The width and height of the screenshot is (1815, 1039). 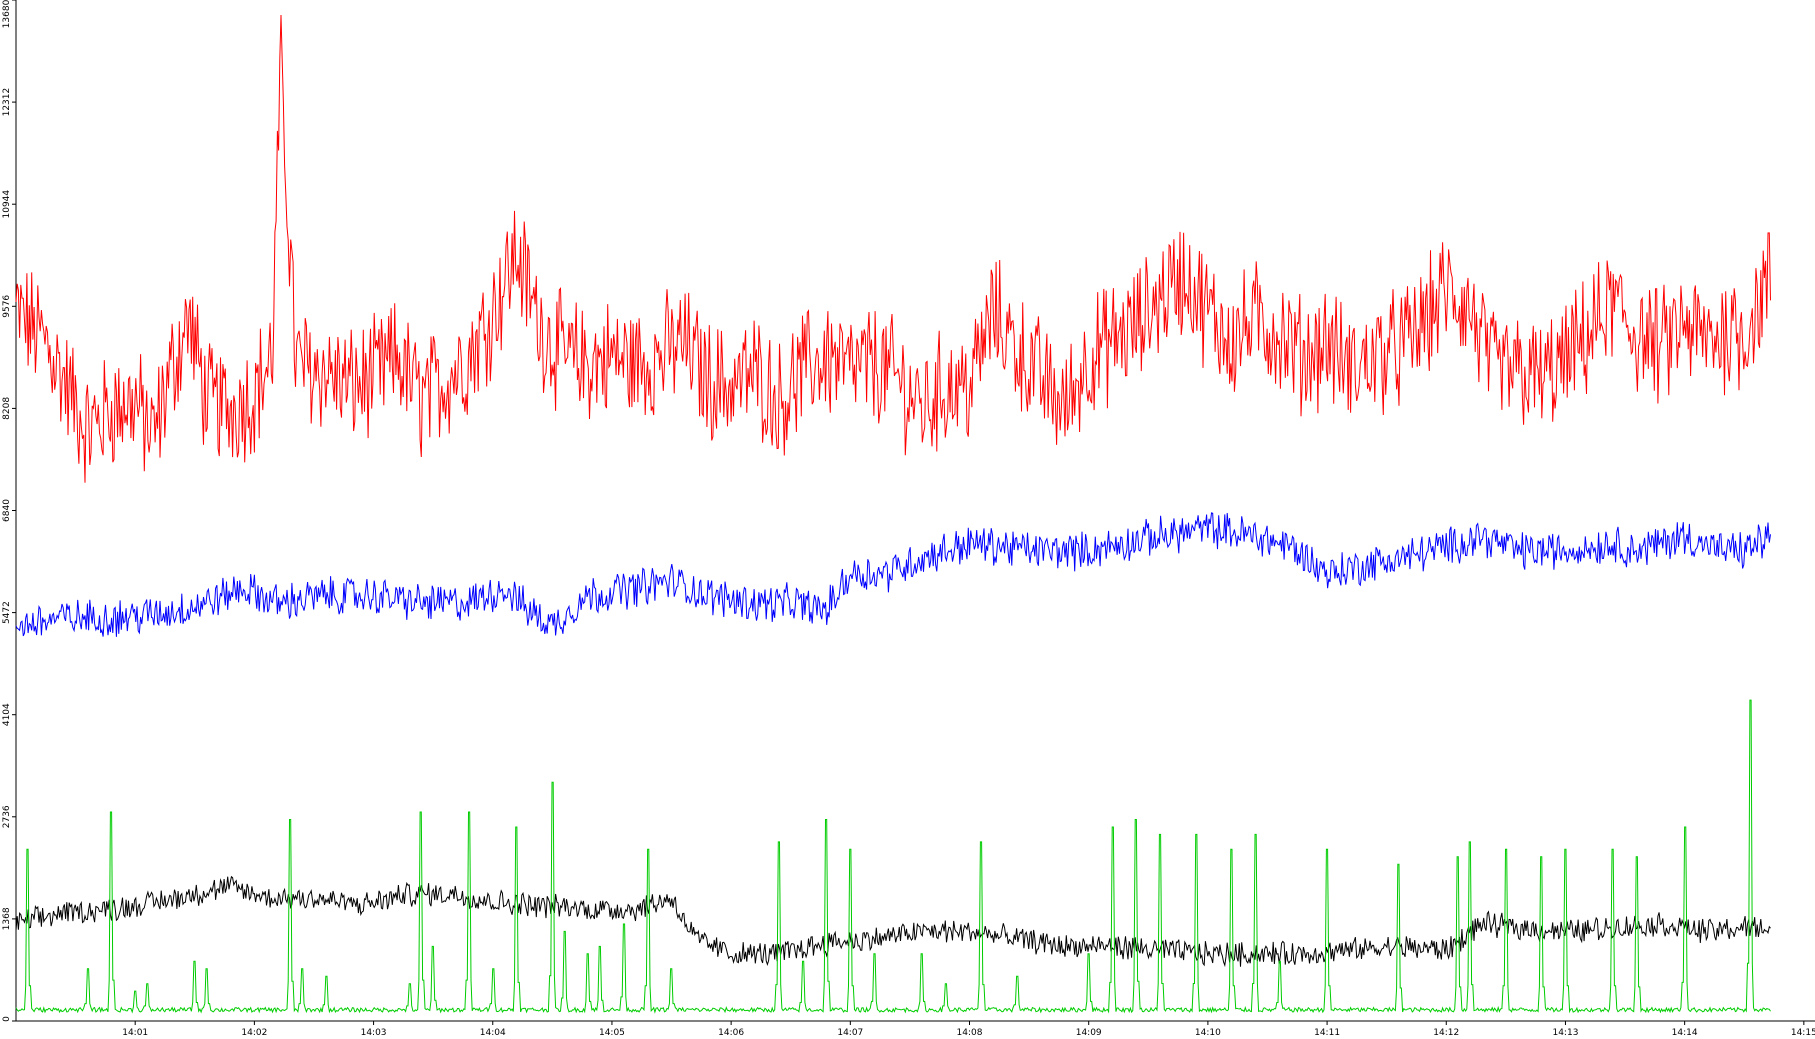 I want to click on x-tick-label: 14:09, so click(x=1089, y=1033).